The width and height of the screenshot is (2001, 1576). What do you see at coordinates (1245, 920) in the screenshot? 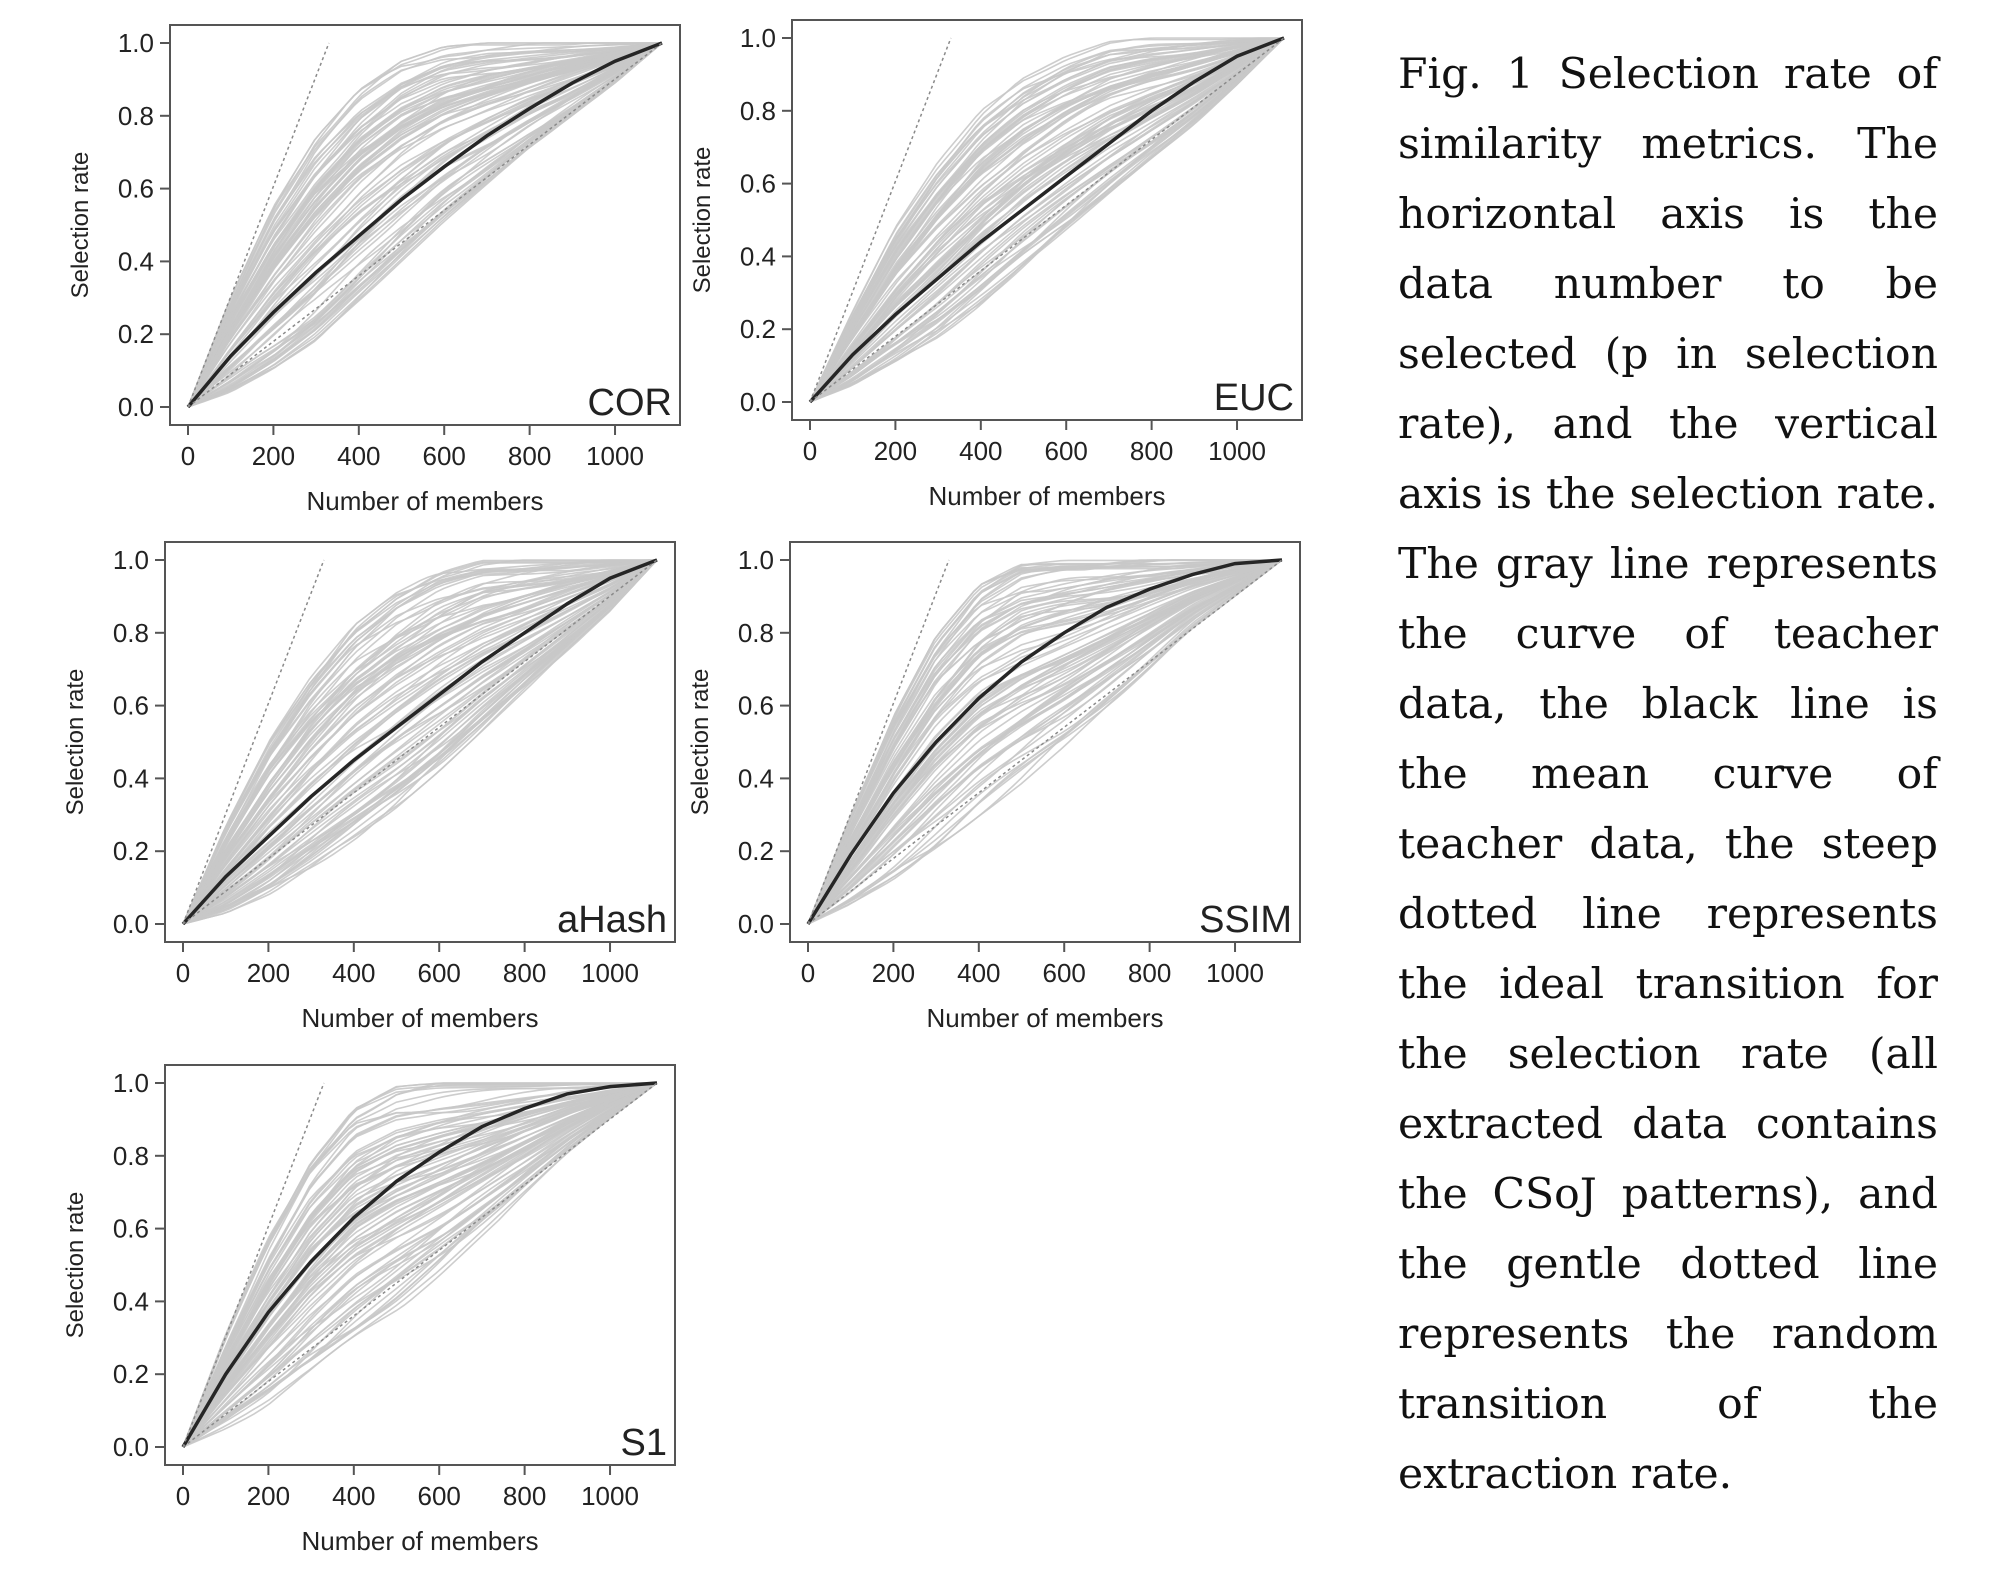
I see `panel-label: SSIM` at bounding box center [1245, 920].